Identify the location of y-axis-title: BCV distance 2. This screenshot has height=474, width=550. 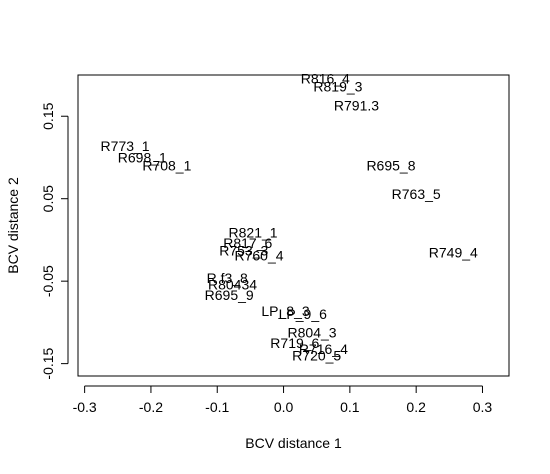
(13, 225).